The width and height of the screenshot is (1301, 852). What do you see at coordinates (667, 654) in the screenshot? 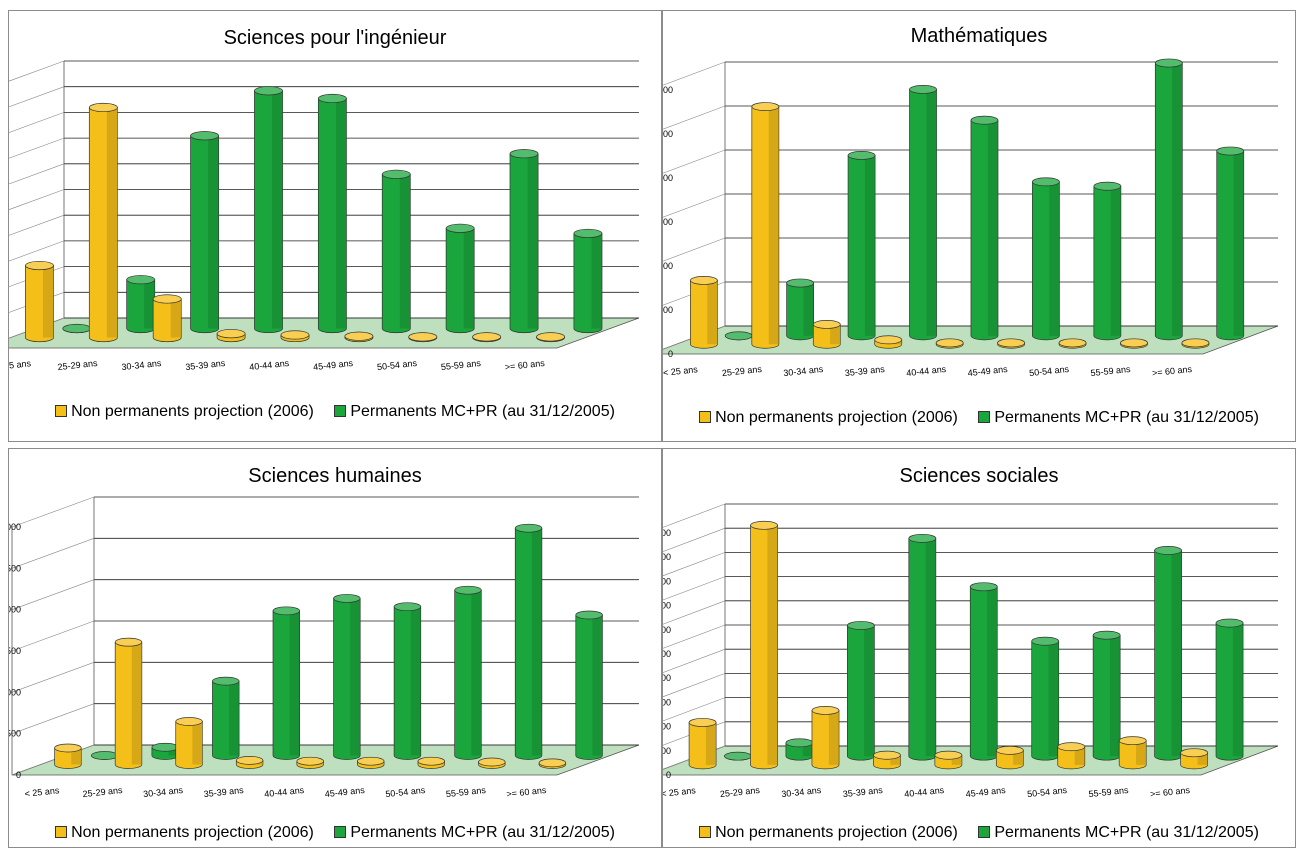
I see `y-axis-ticks: 0 200 400 600 800 1000 1200 1400 1600 1800 2000` at bounding box center [667, 654].